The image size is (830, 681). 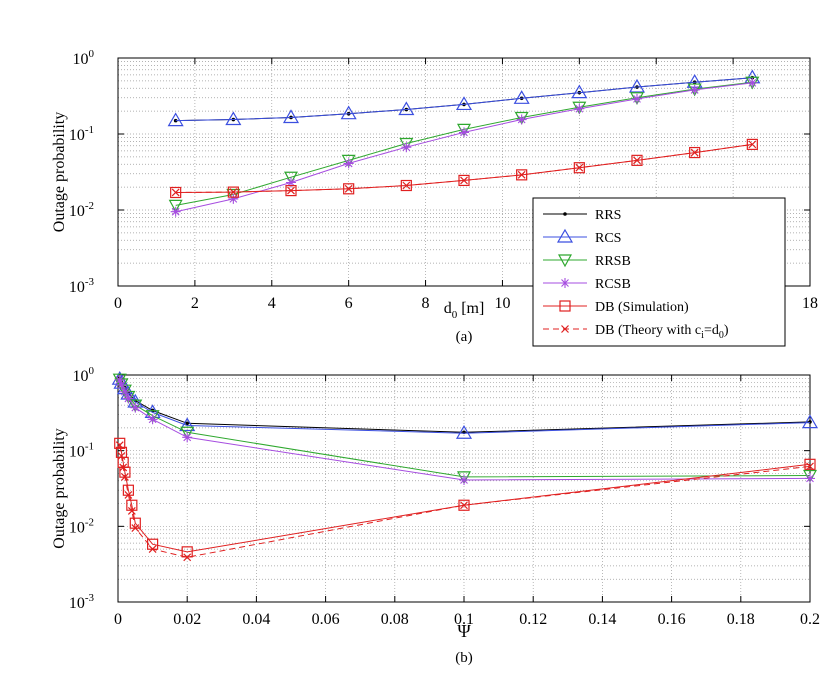 I want to click on x-tick-label: 0.16, so click(x=672, y=619).